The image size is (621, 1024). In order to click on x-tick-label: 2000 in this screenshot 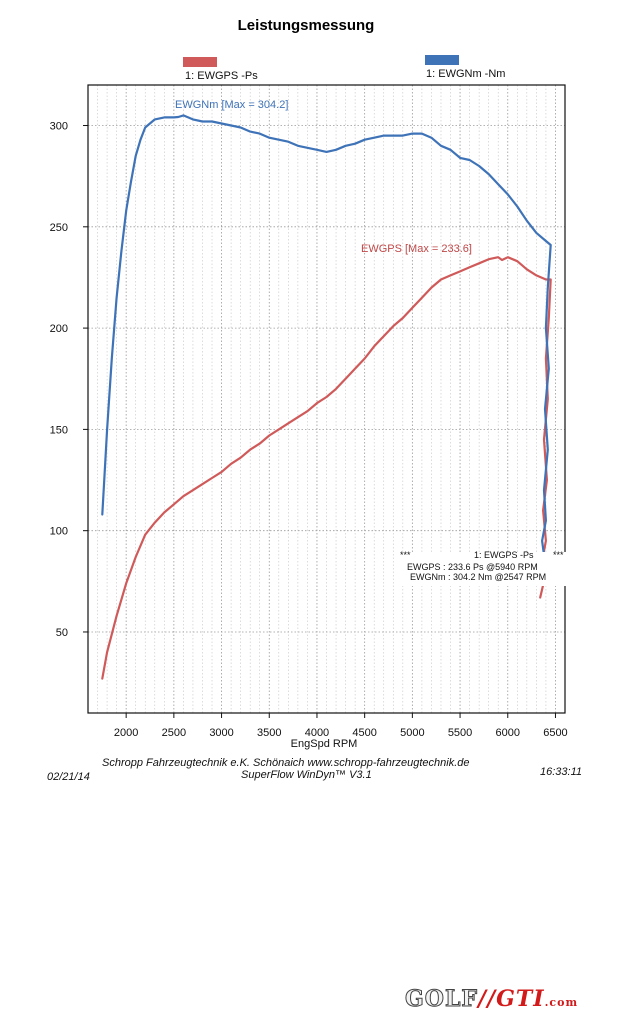, I will do `click(126, 733)`.